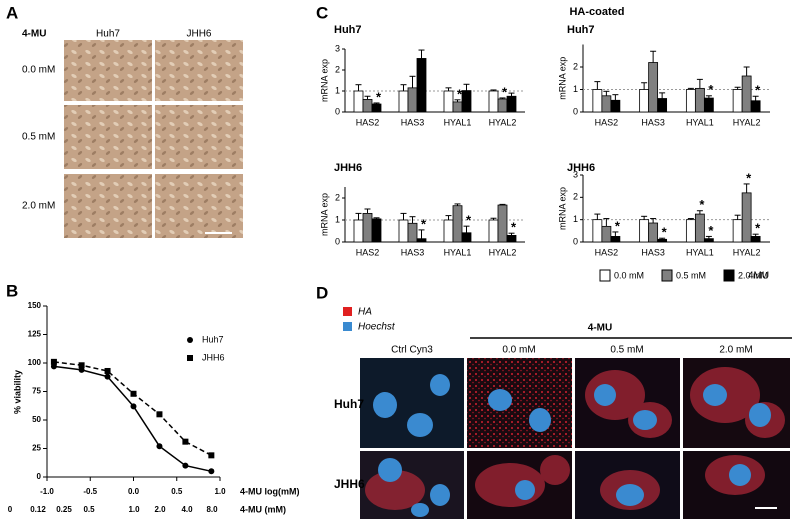 The height and width of the screenshot is (519, 792). I want to click on column-label: 0.0 mM, so click(518, 350).